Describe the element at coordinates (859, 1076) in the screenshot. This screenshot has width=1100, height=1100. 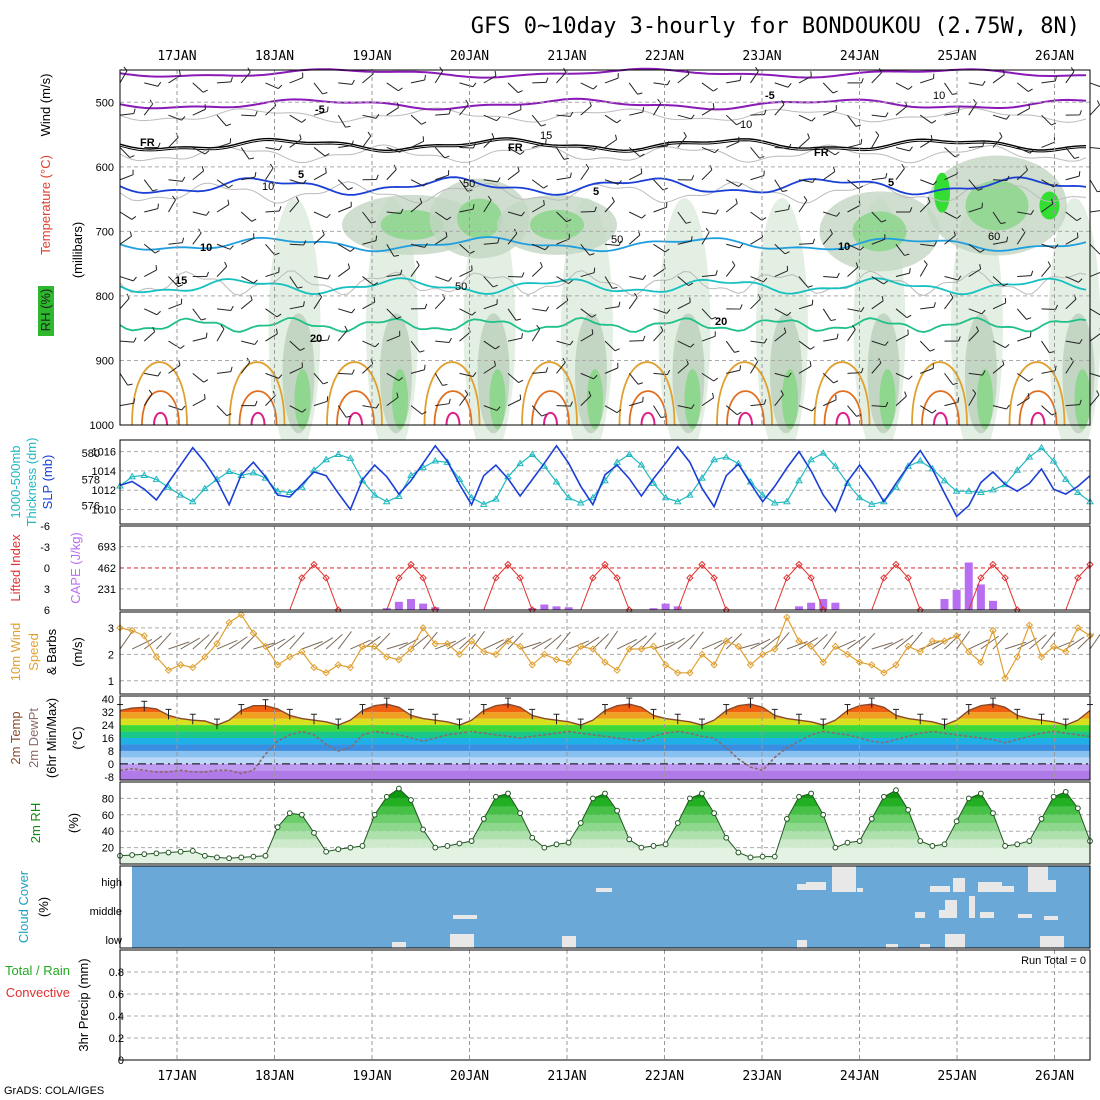
I see `bottom-date-label: 24JAN` at that location.